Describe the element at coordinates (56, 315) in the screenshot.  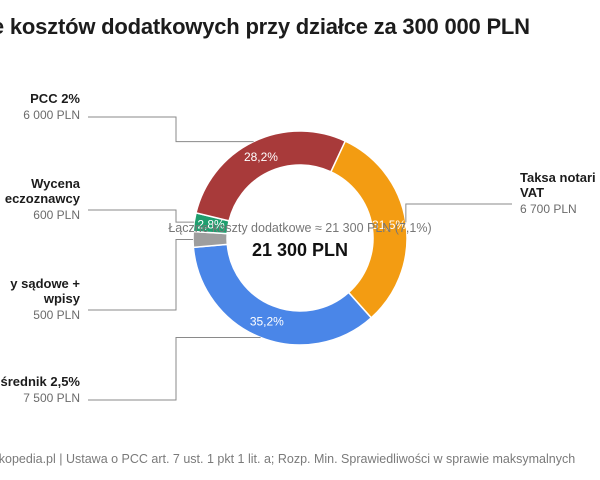
I see `slice-value-label: 500 PLN` at that location.